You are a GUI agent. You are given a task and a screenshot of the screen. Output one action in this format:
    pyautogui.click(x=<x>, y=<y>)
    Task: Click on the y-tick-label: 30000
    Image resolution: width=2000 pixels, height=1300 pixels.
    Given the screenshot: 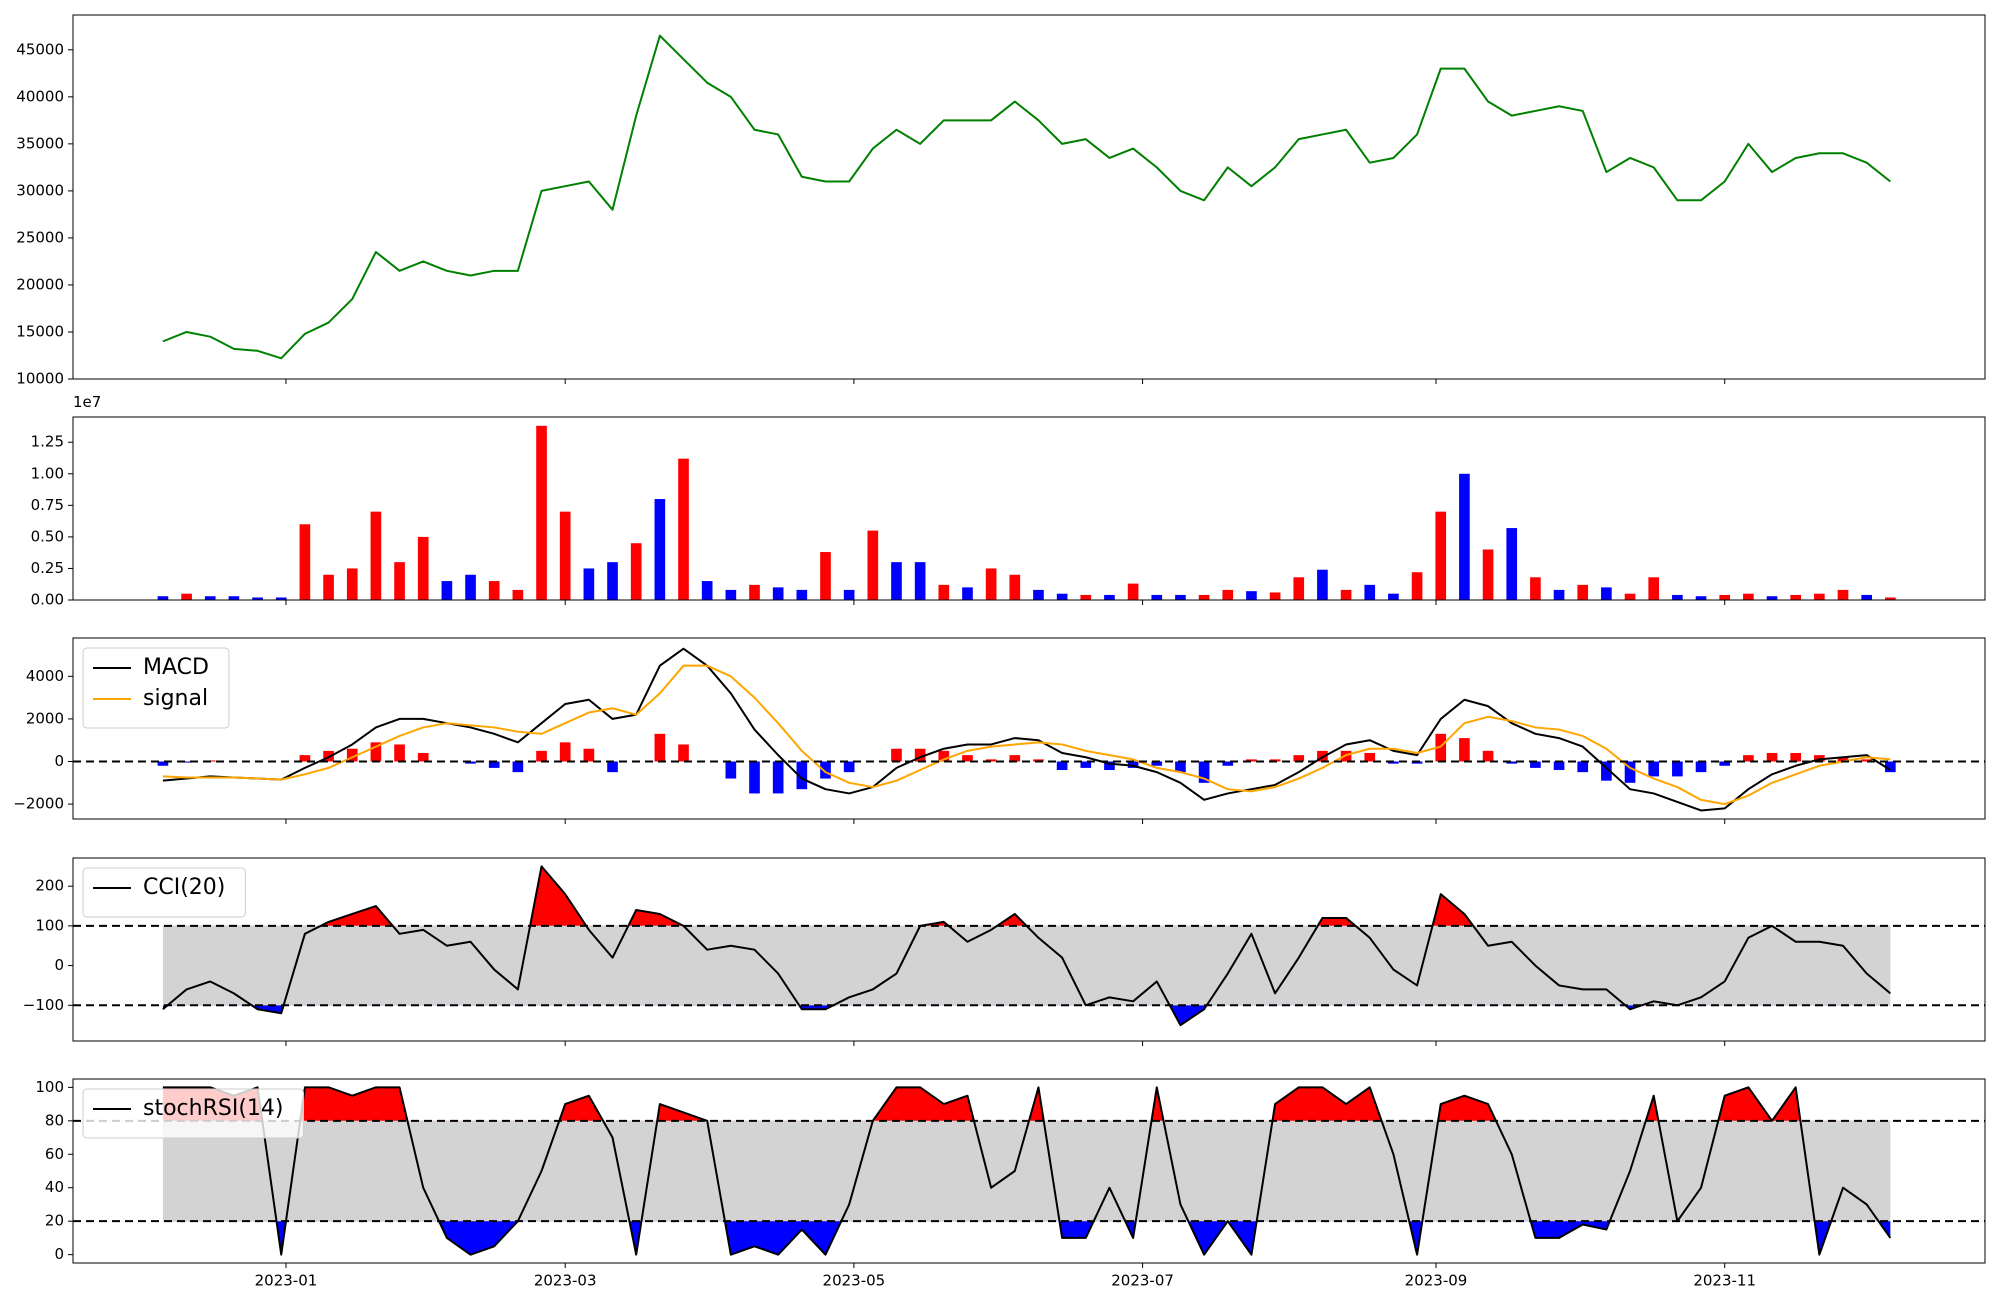 What is the action you would take?
    pyautogui.click(x=40, y=190)
    